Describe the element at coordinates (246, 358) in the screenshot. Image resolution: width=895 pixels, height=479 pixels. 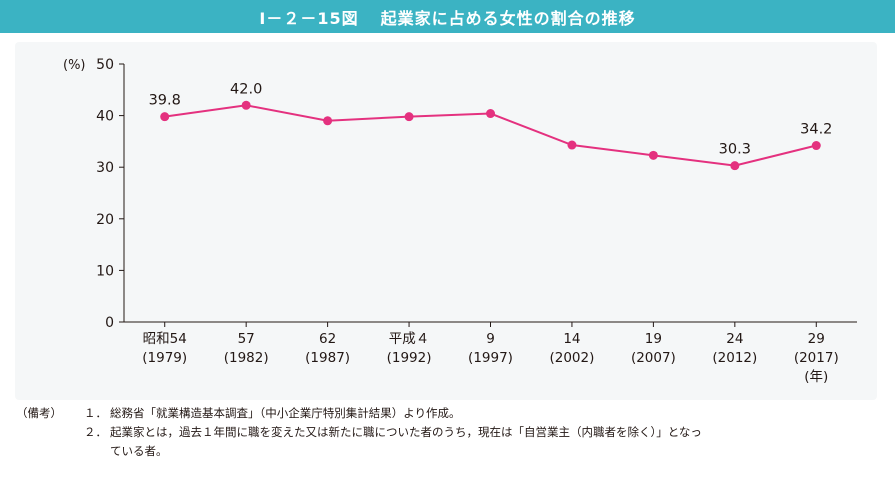
I see `x-tick-label-year: (1982)` at that location.